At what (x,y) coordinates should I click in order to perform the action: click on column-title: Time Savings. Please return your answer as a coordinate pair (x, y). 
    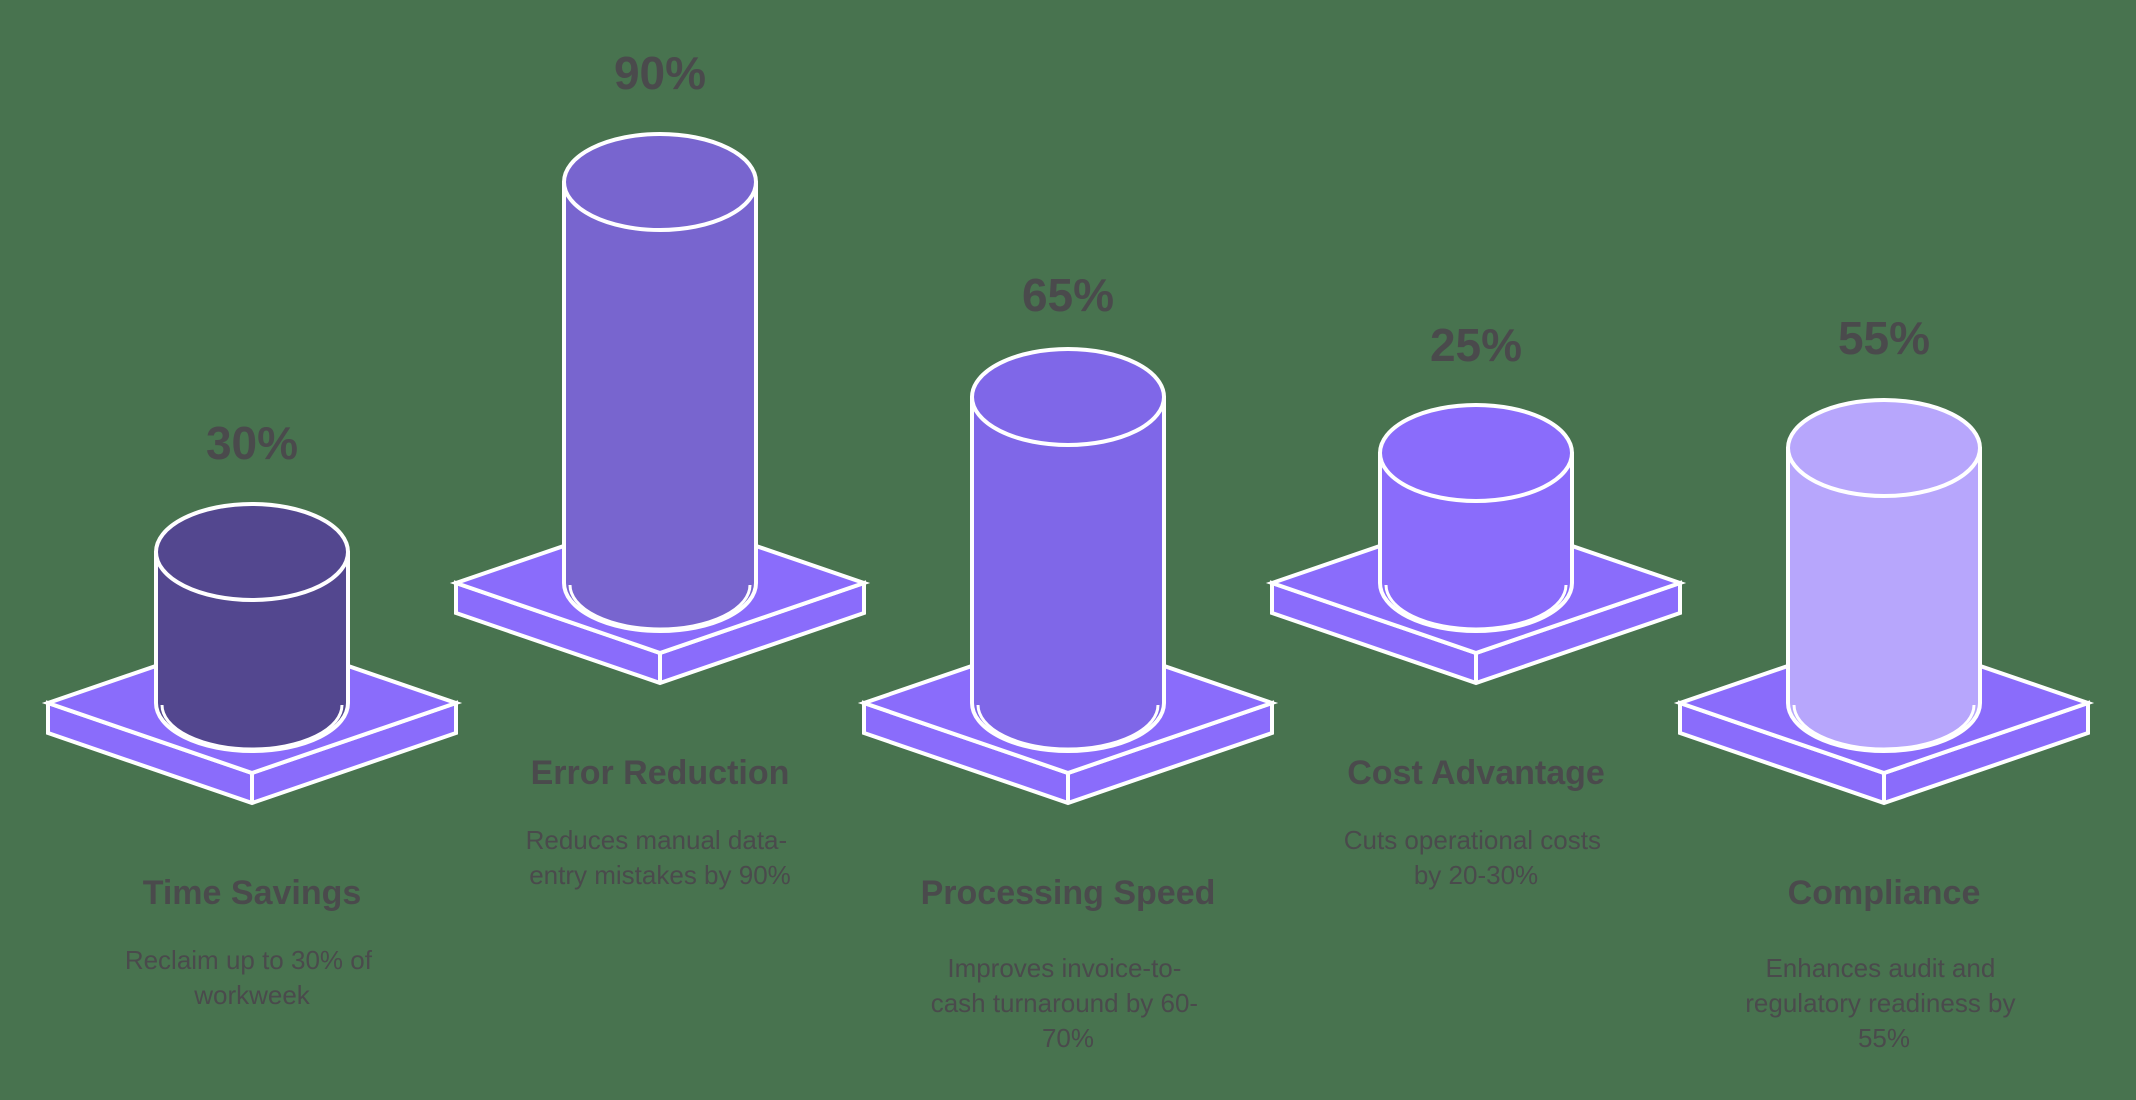
    Looking at the image, I should click on (252, 893).